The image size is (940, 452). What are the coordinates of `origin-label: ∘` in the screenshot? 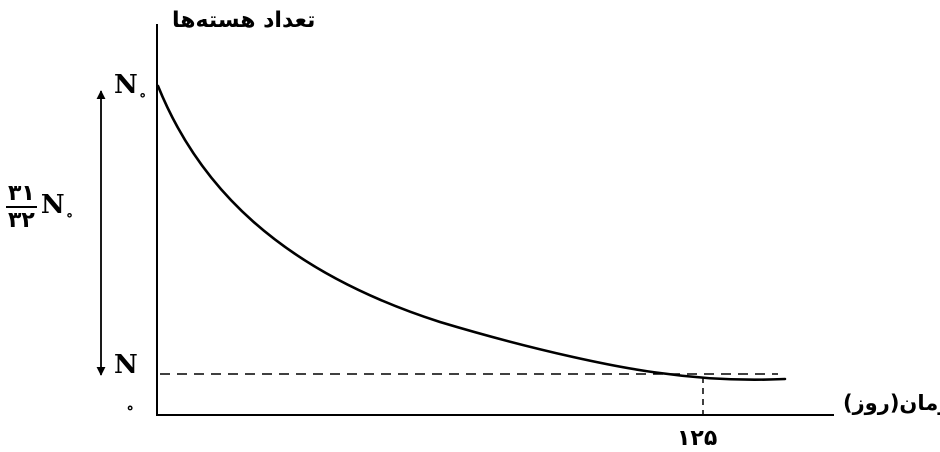 It's located at (130, 407).